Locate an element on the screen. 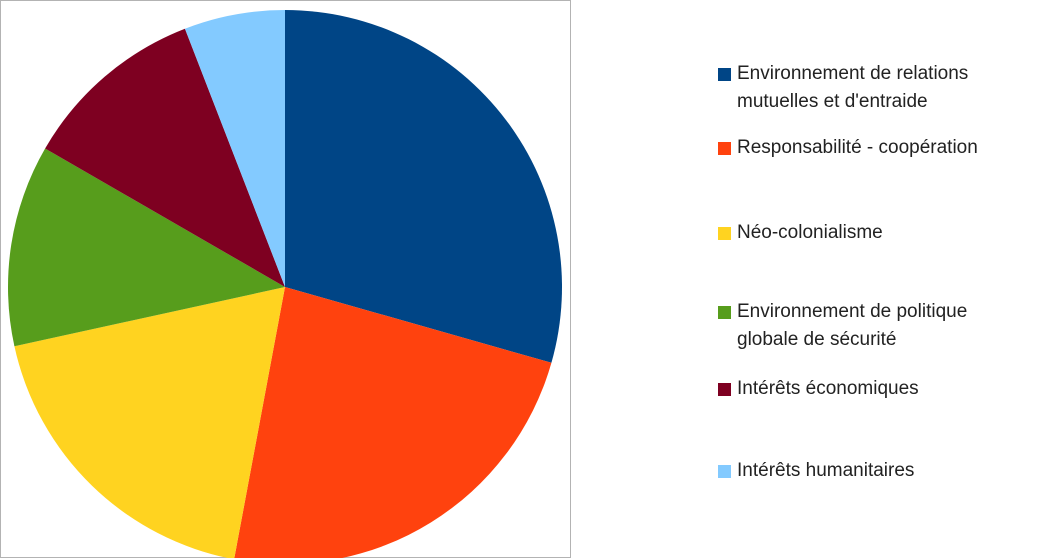 The height and width of the screenshot is (558, 1052). legend-label: Intérêts humanitaires is located at coordinates (826, 470).